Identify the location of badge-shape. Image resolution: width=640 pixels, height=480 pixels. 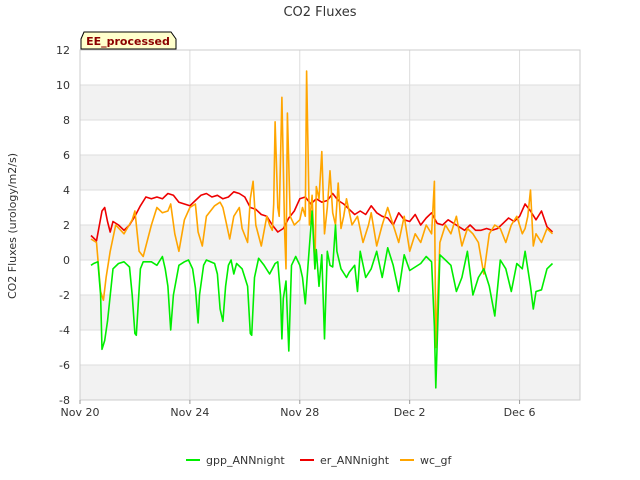
(128, 40).